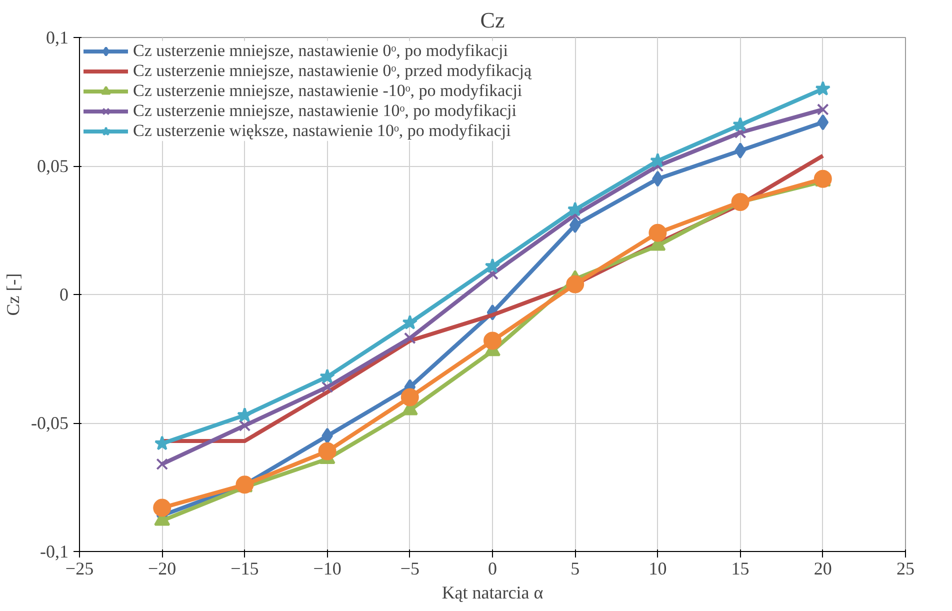  I want to click on x-tick-label: 10, so click(657, 568).